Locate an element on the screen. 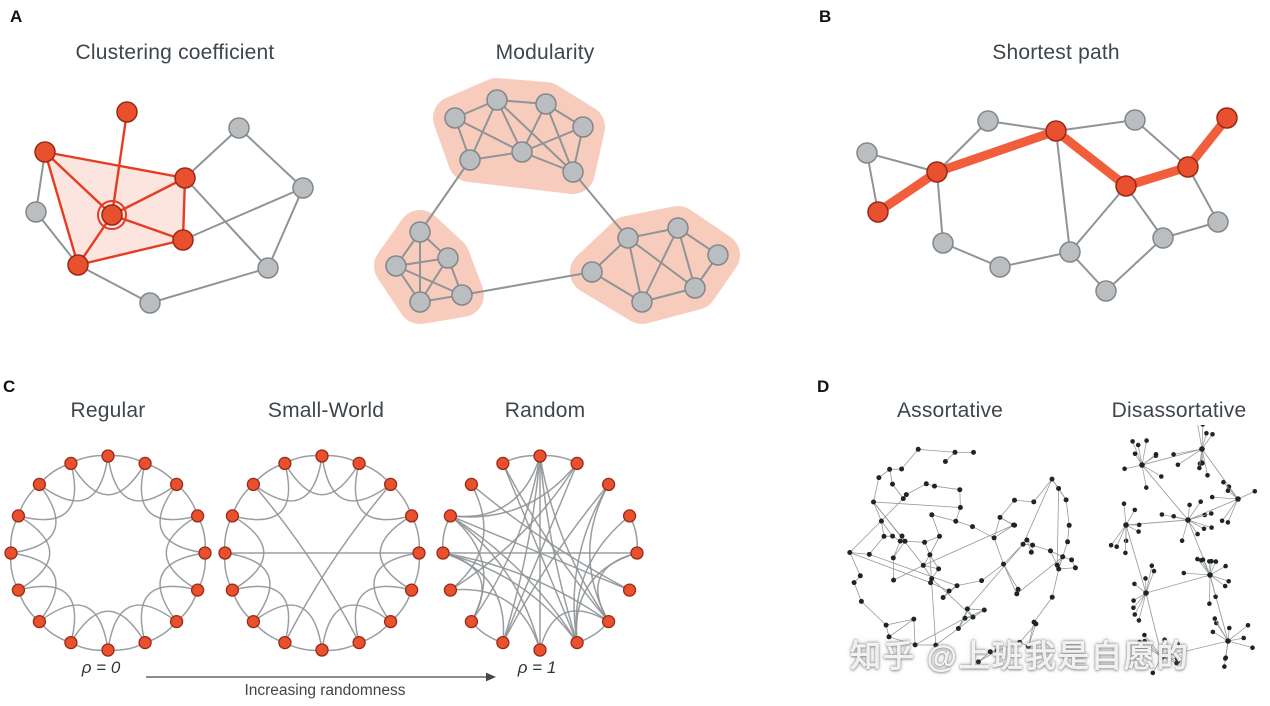 The width and height of the screenshot is (1270, 706). modularity-title: Modularity is located at coordinates (545, 52).